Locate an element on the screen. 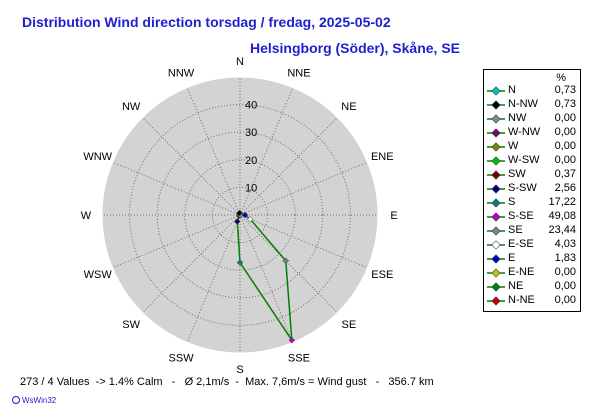 The image size is (600, 420). legend-entry: E-SE 4,03 is located at coordinates (532, 245).